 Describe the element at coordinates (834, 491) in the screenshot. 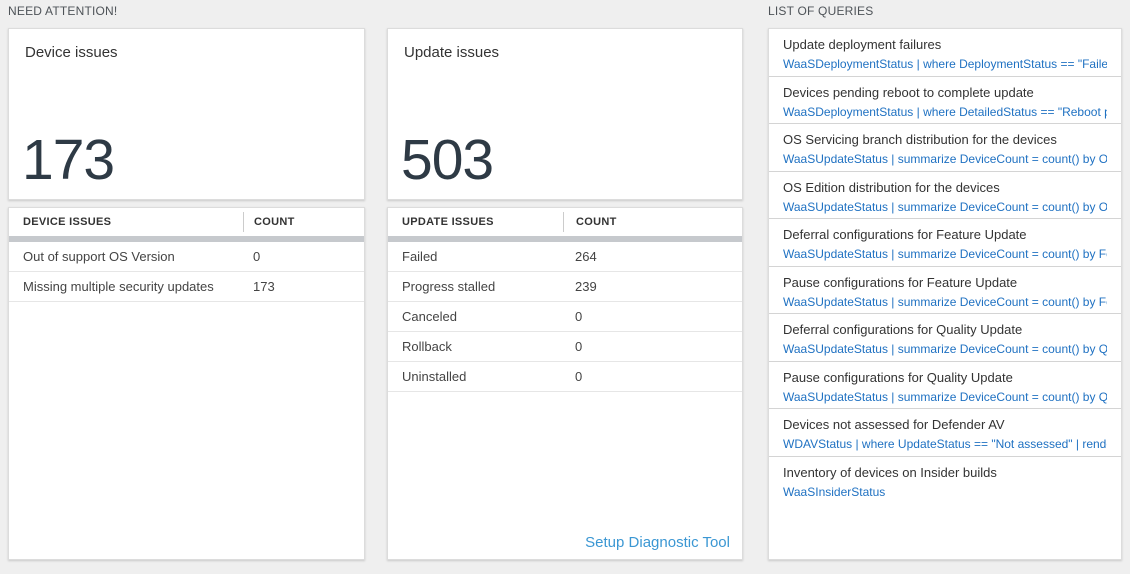

I see `query-text-link: WaaSInsiderStatus` at that location.